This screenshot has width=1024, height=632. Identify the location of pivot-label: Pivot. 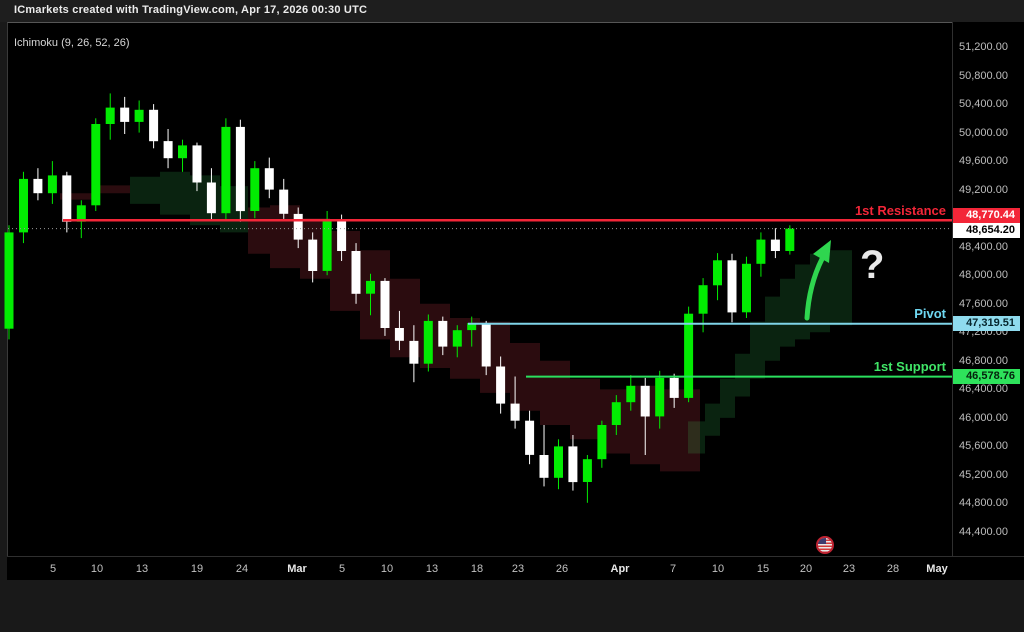
(930, 313).